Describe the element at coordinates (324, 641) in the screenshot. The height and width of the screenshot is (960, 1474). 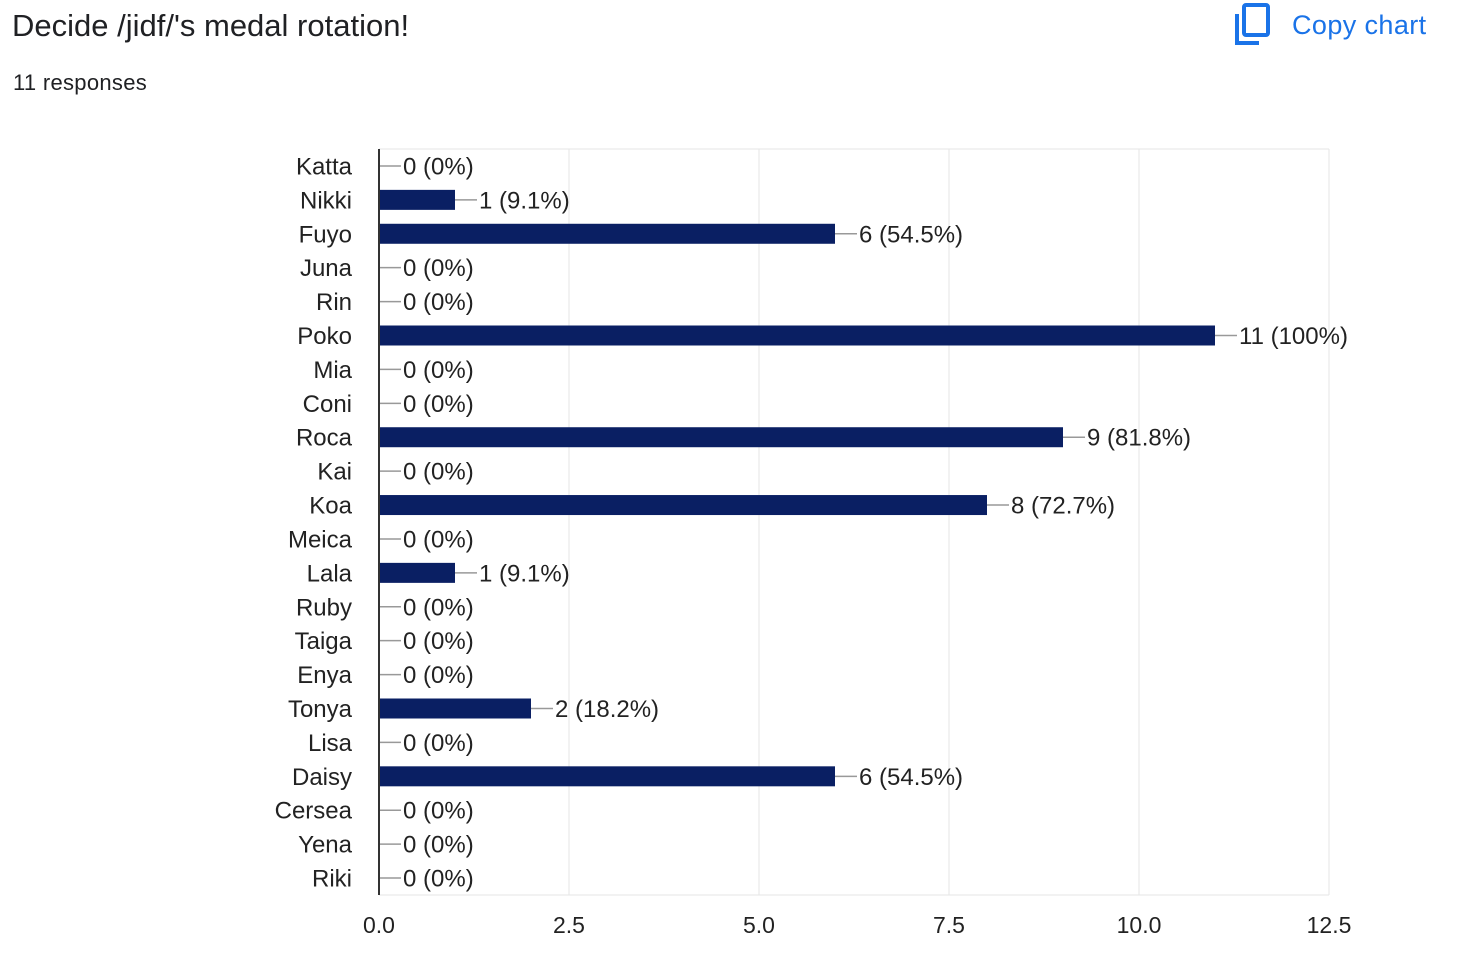
I see `category-label: Taiga` at that location.